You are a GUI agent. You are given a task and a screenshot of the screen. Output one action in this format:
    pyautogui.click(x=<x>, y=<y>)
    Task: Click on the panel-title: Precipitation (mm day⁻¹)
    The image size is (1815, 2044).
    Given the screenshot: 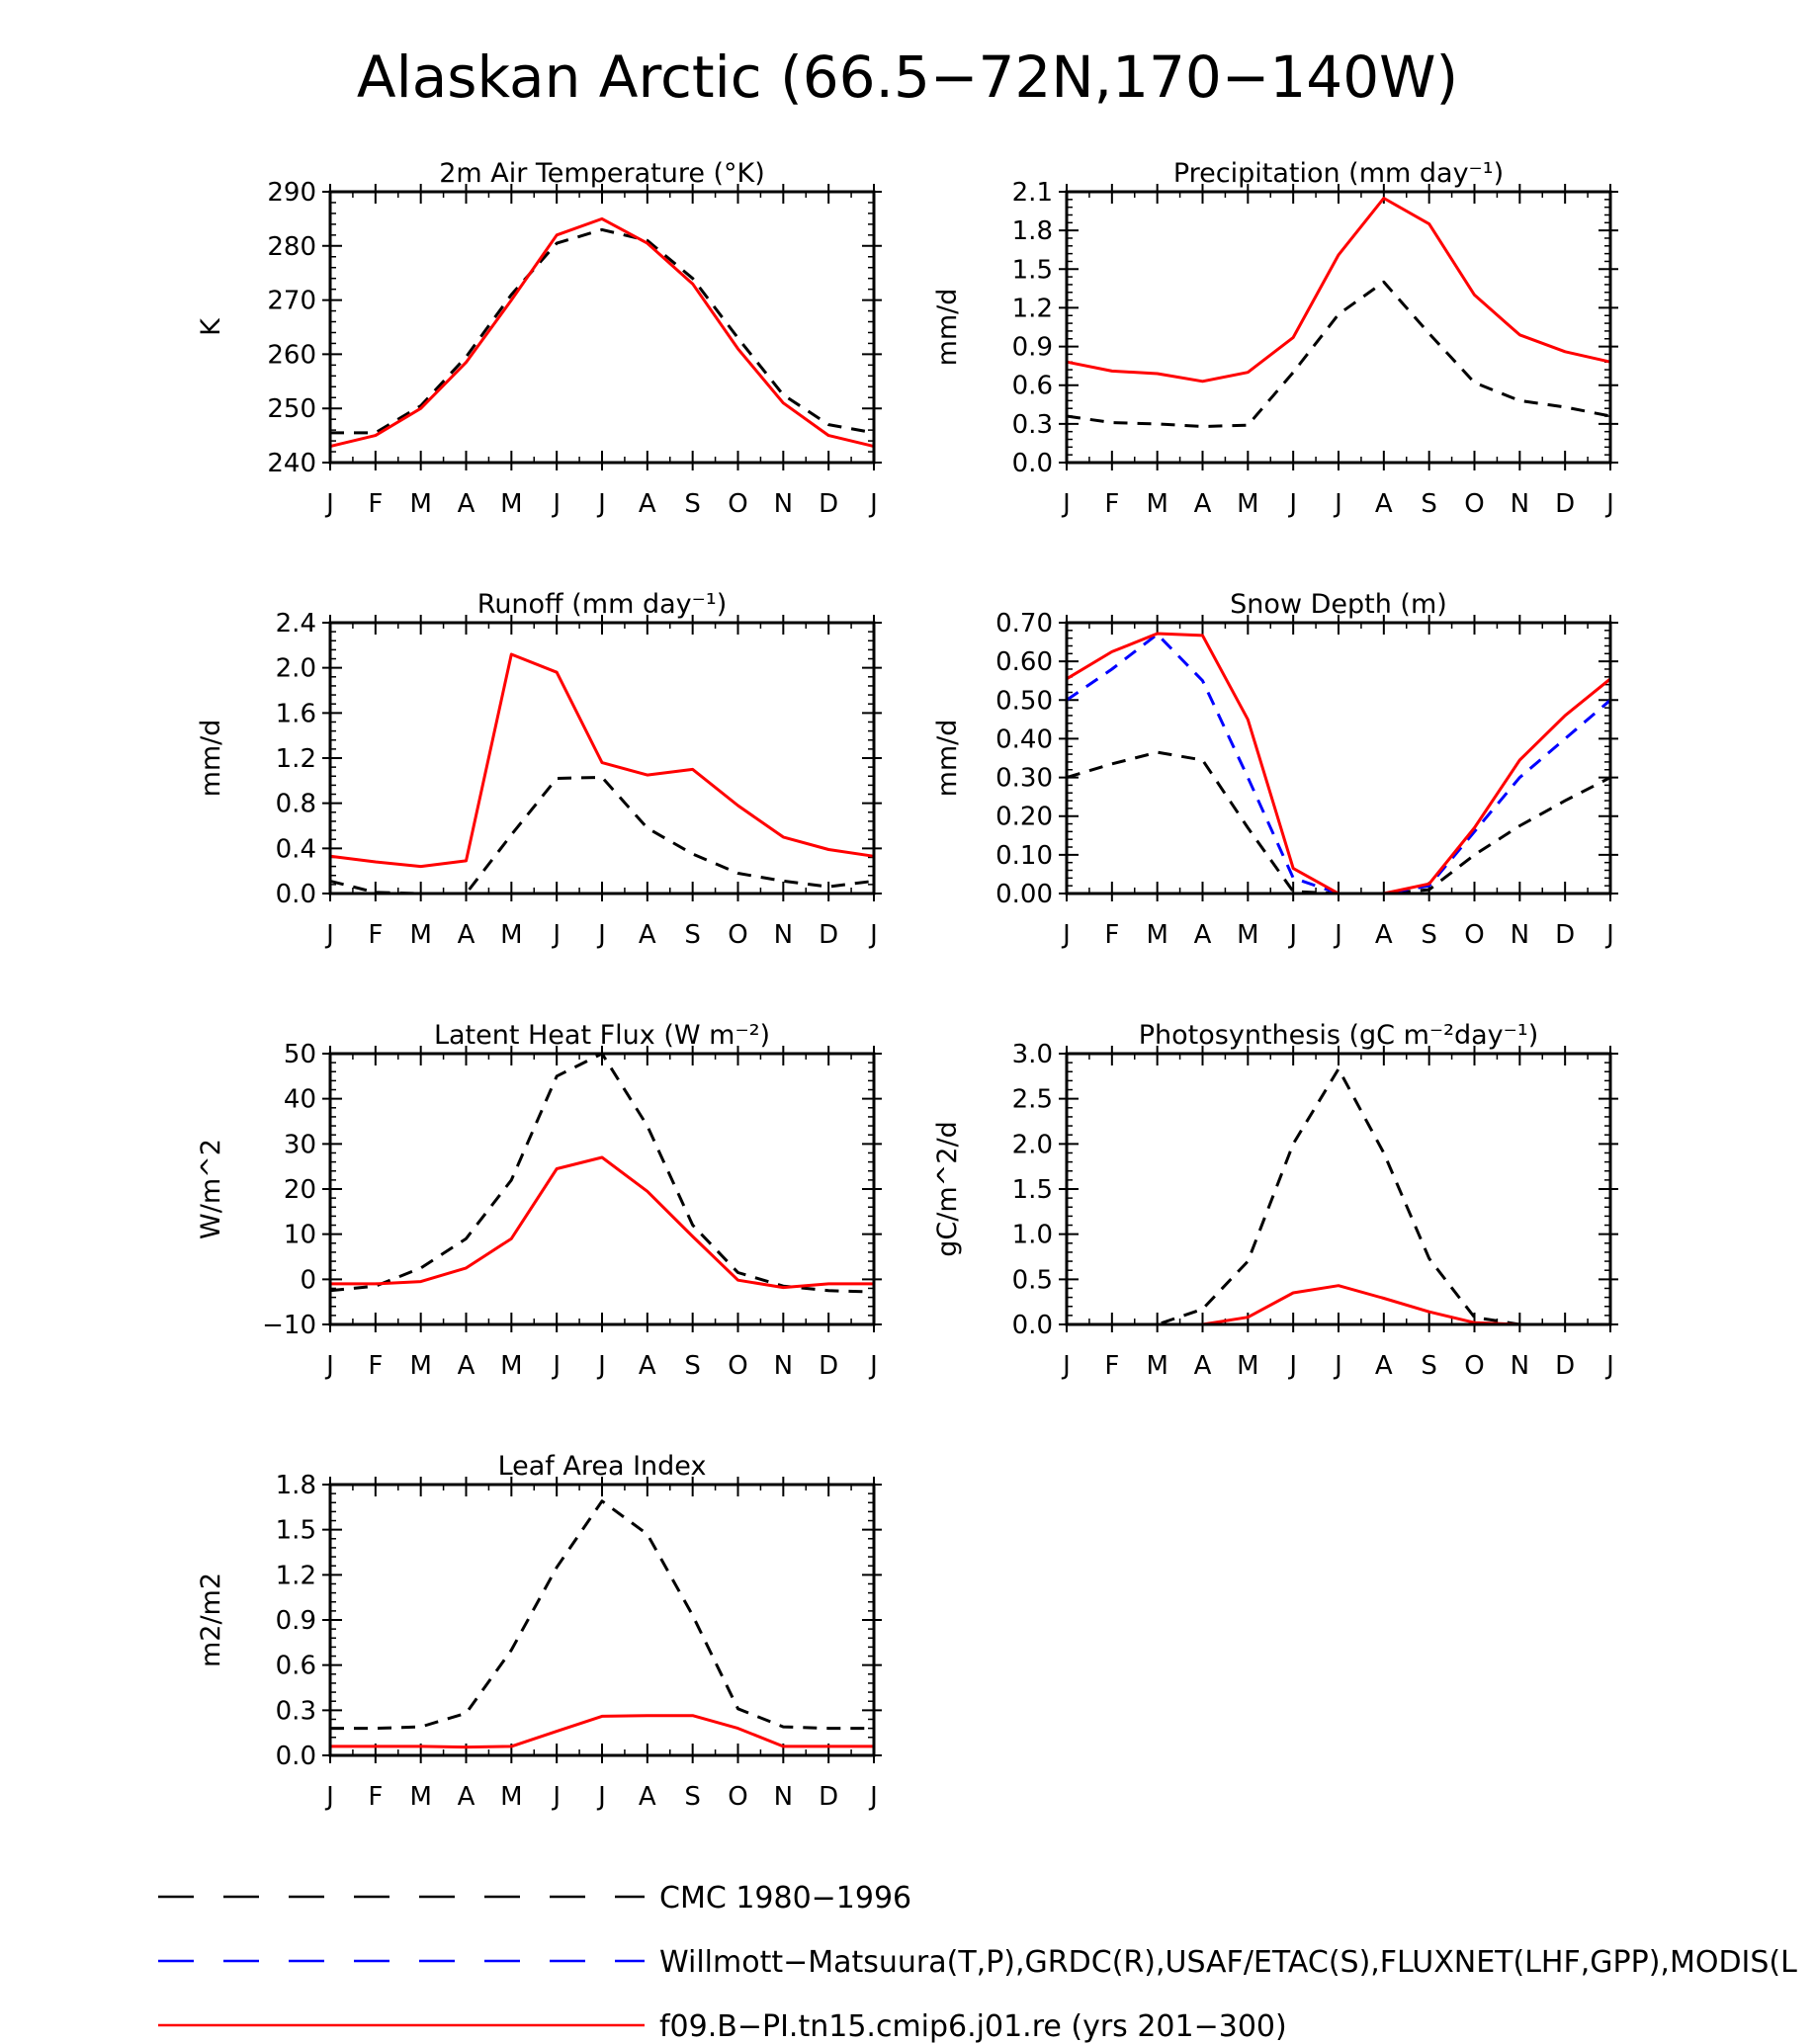 What is the action you would take?
    pyautogui.click(x=1339, y=174)
    